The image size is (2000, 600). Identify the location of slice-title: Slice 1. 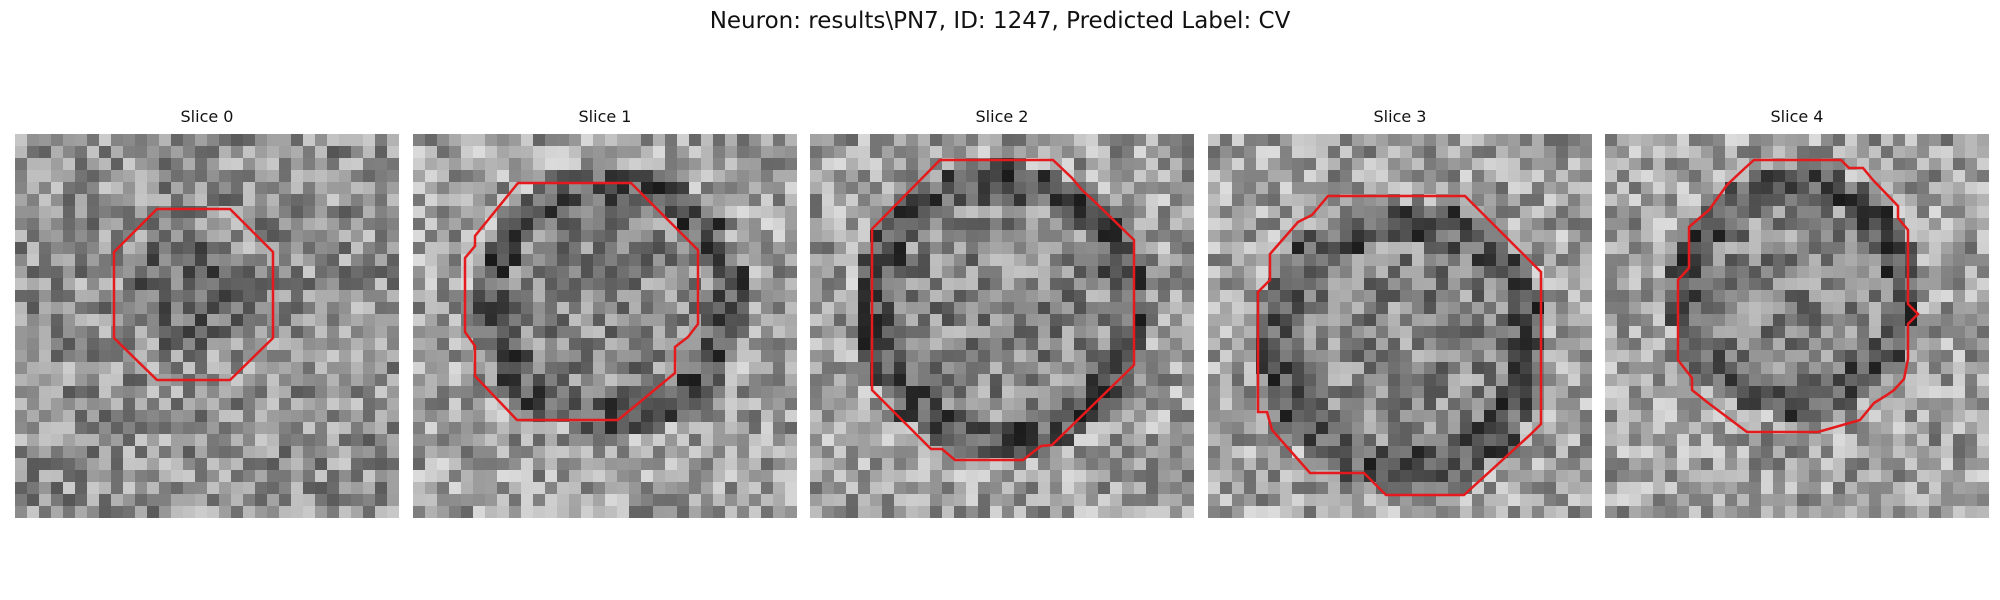
(605, 116).